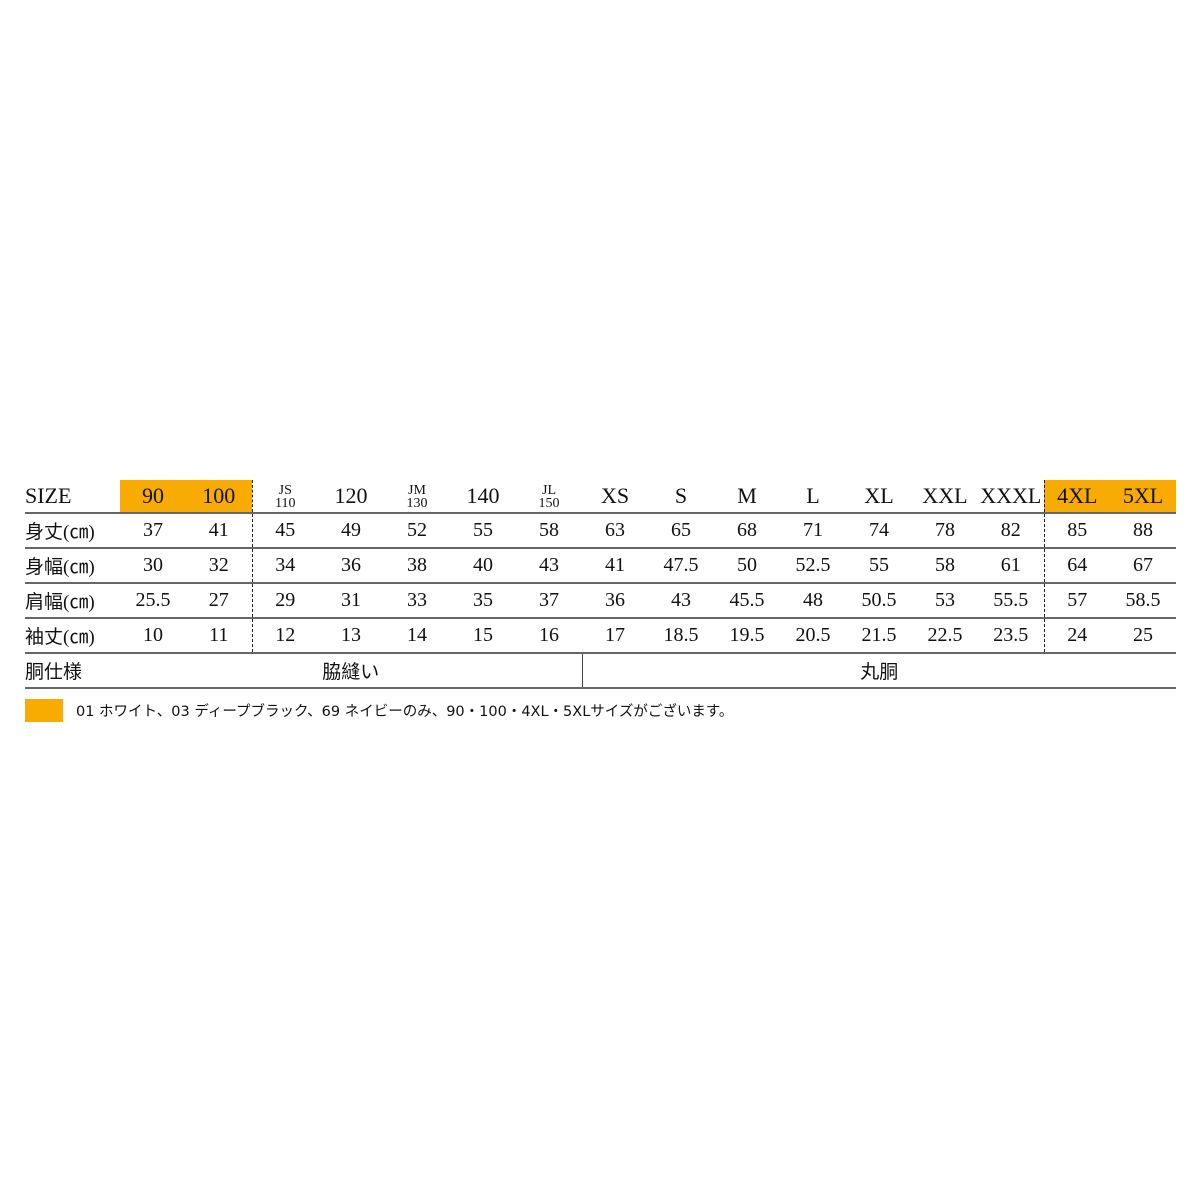 Image resolution: width=1200 pixels, height=1200 pixels. What do you see at coordinates (1077, 636) in the screenshot?
I see `table-cell: 24` at bounding box center [1077, 636].